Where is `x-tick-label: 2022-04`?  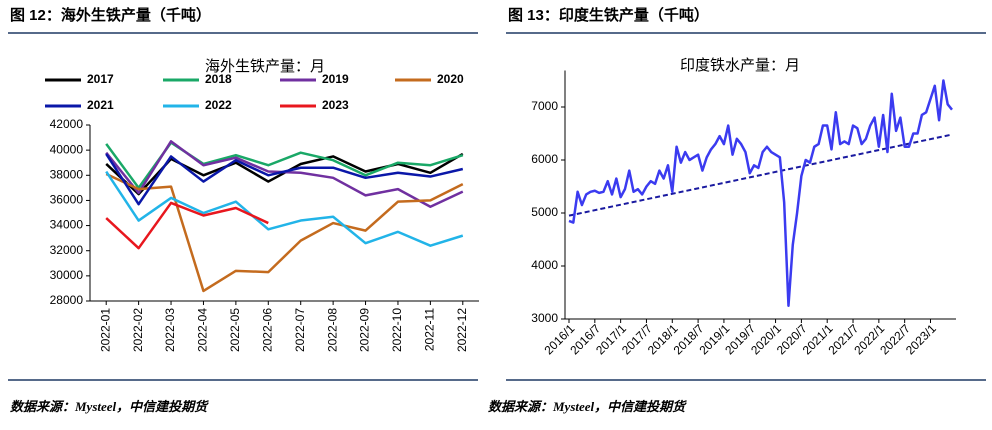
x-tick-label: 2022-04 is located at coordinates (203, 330).